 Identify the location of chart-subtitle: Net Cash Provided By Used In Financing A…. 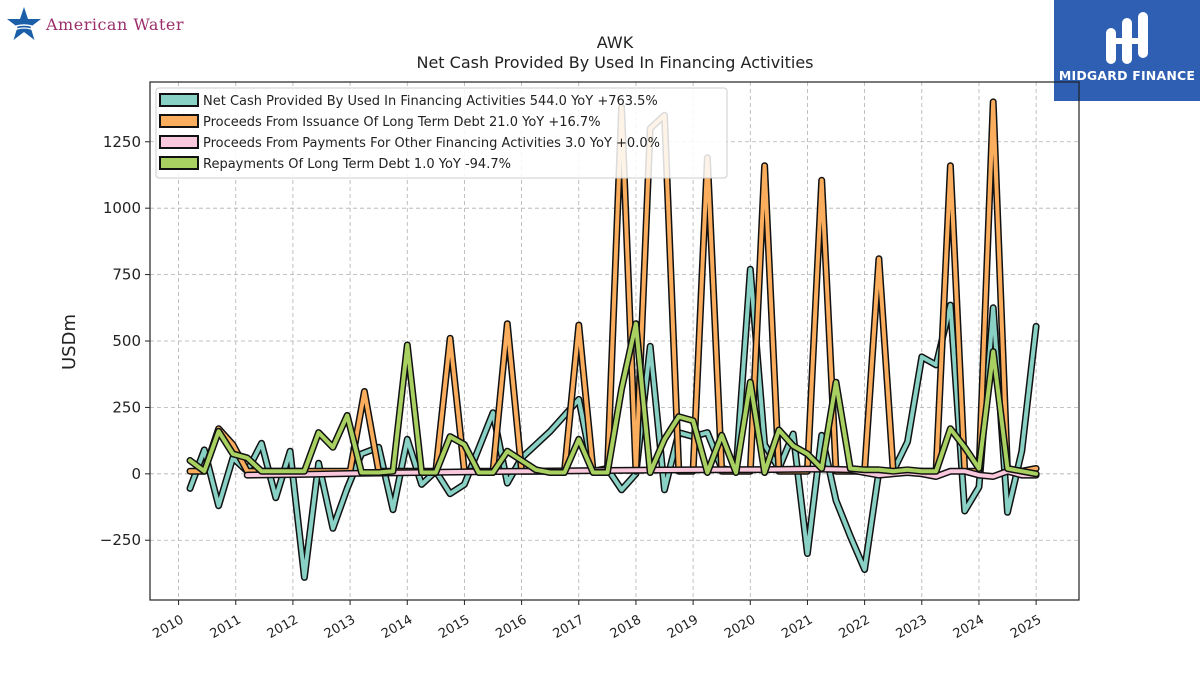
(614, 62).